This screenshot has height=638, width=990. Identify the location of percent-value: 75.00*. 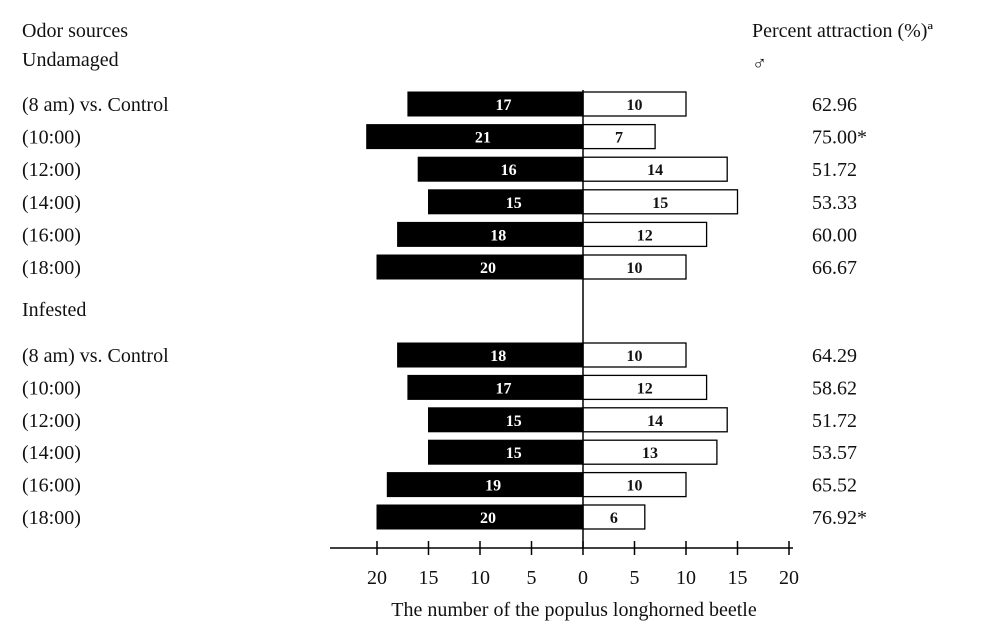
(839, 138).